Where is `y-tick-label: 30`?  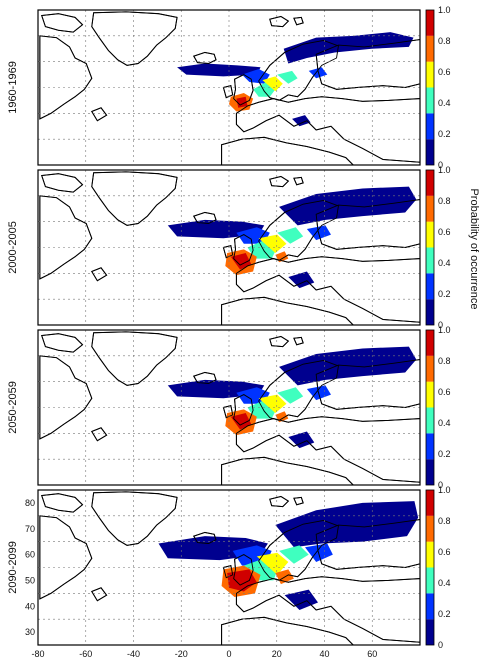 y-tick-label: 30 is located at coordinates (30, 632).